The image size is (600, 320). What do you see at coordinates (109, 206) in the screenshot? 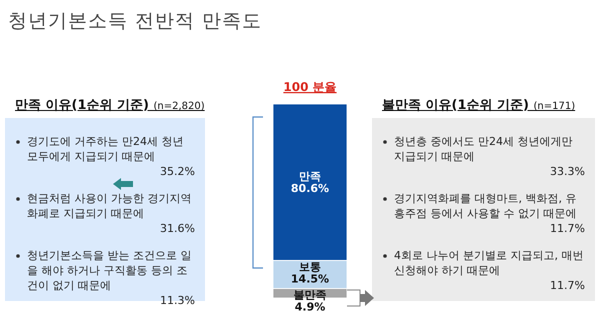
I see `text: 현금처럼 사용이 가능한 경기지역화폐로 지급되기 때문에` at bounding box center [109, 206].